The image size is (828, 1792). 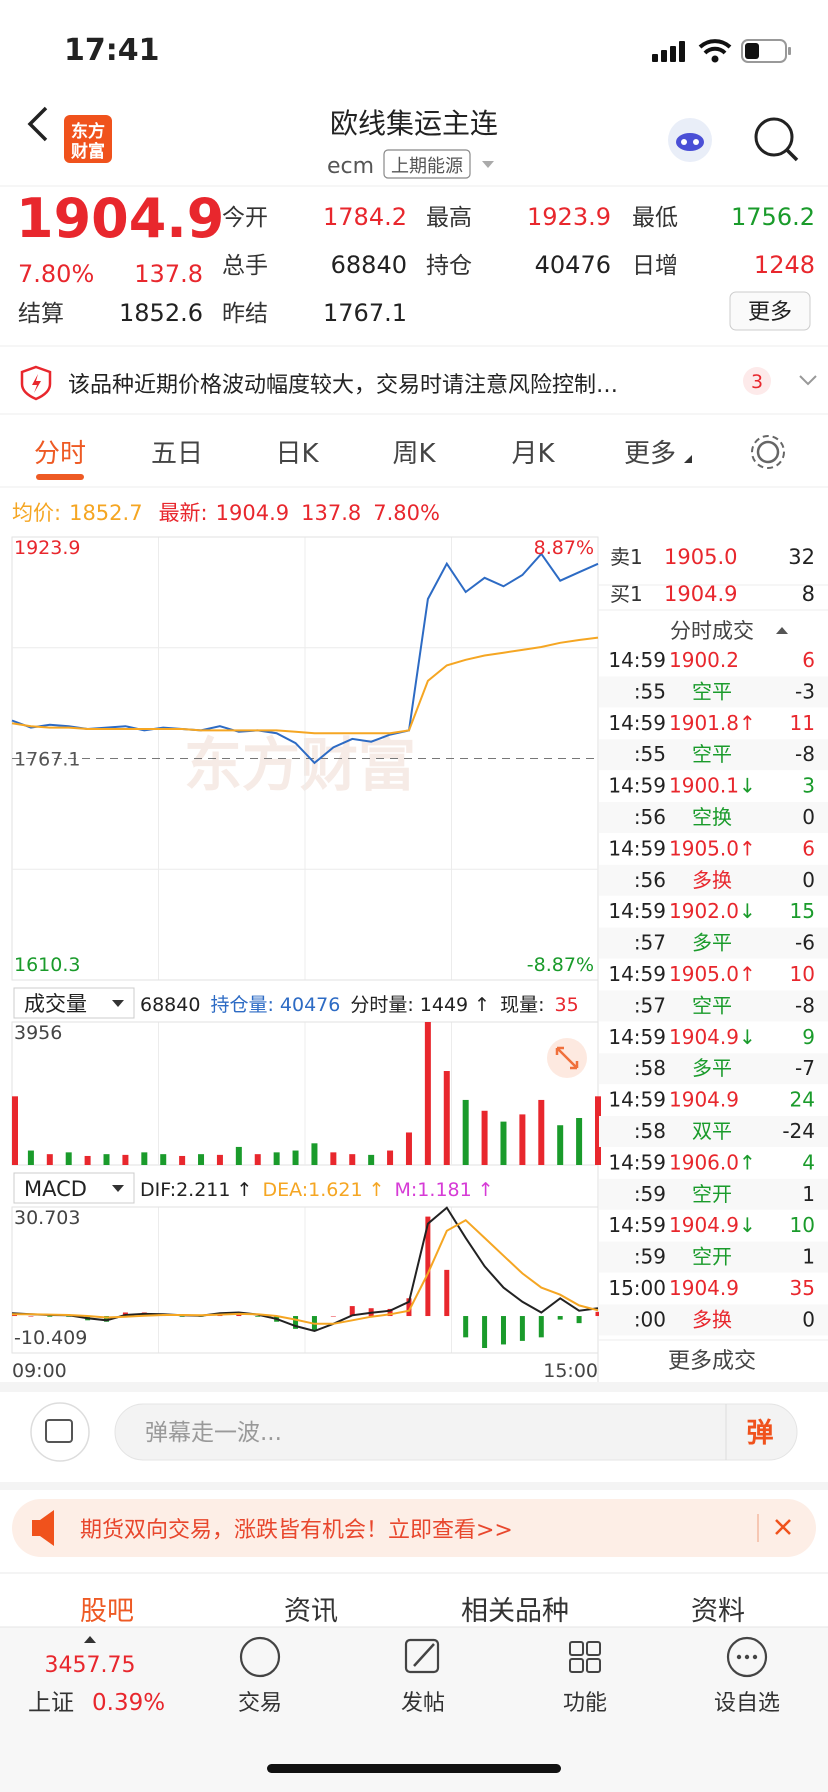 I want to click on trade-volume: 4, so click(x=808, y=1162).